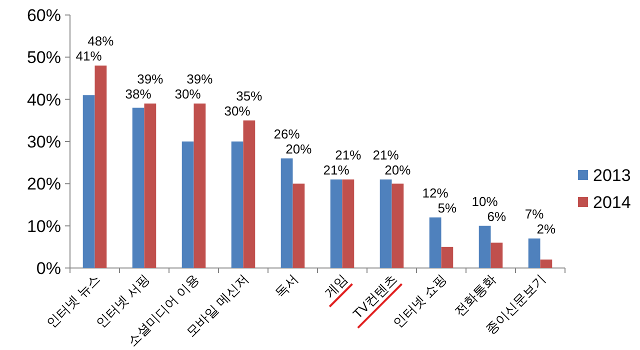 The width and height of the screenshot is (640, 350). What do you see at coordinates (101, 41) in the screenshot?
I see `data-label: 48%` at bounding box center [101, 41].